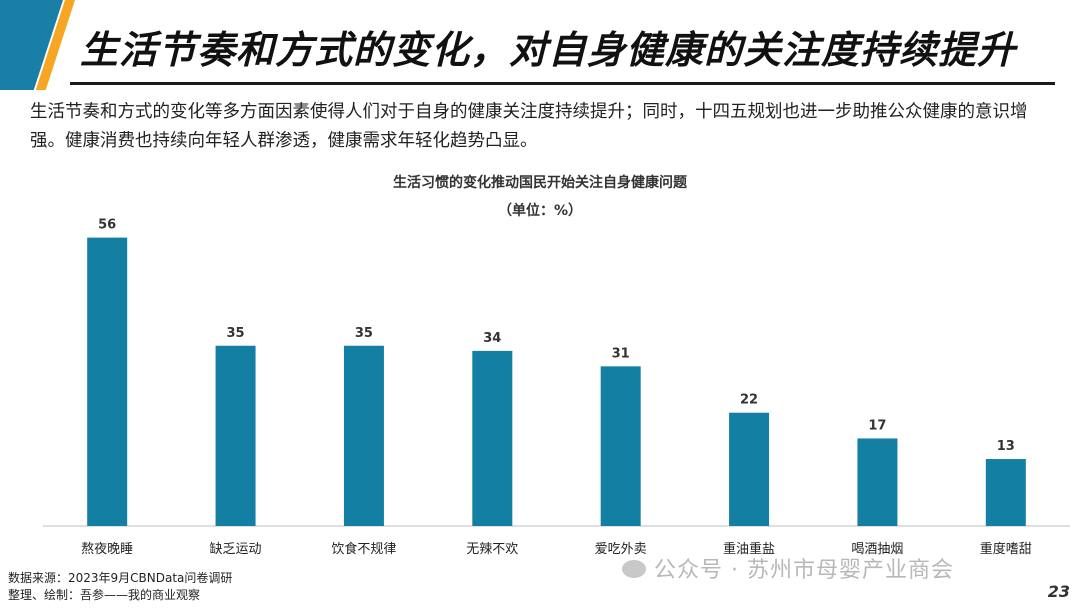 The height and width of the screenshot is (608, 1080). I want to click on wechat-icon, so click(634, 569).